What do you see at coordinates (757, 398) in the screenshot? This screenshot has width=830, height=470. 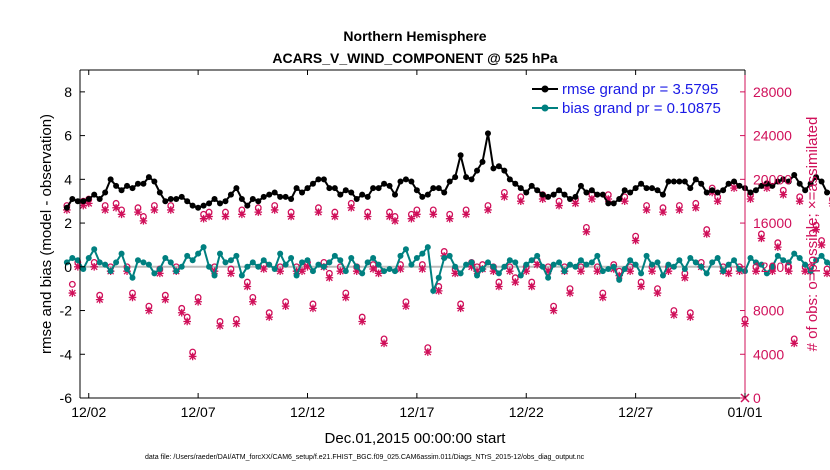 I see `y-right-tick-label: 0` at bounding box center [757, 398].